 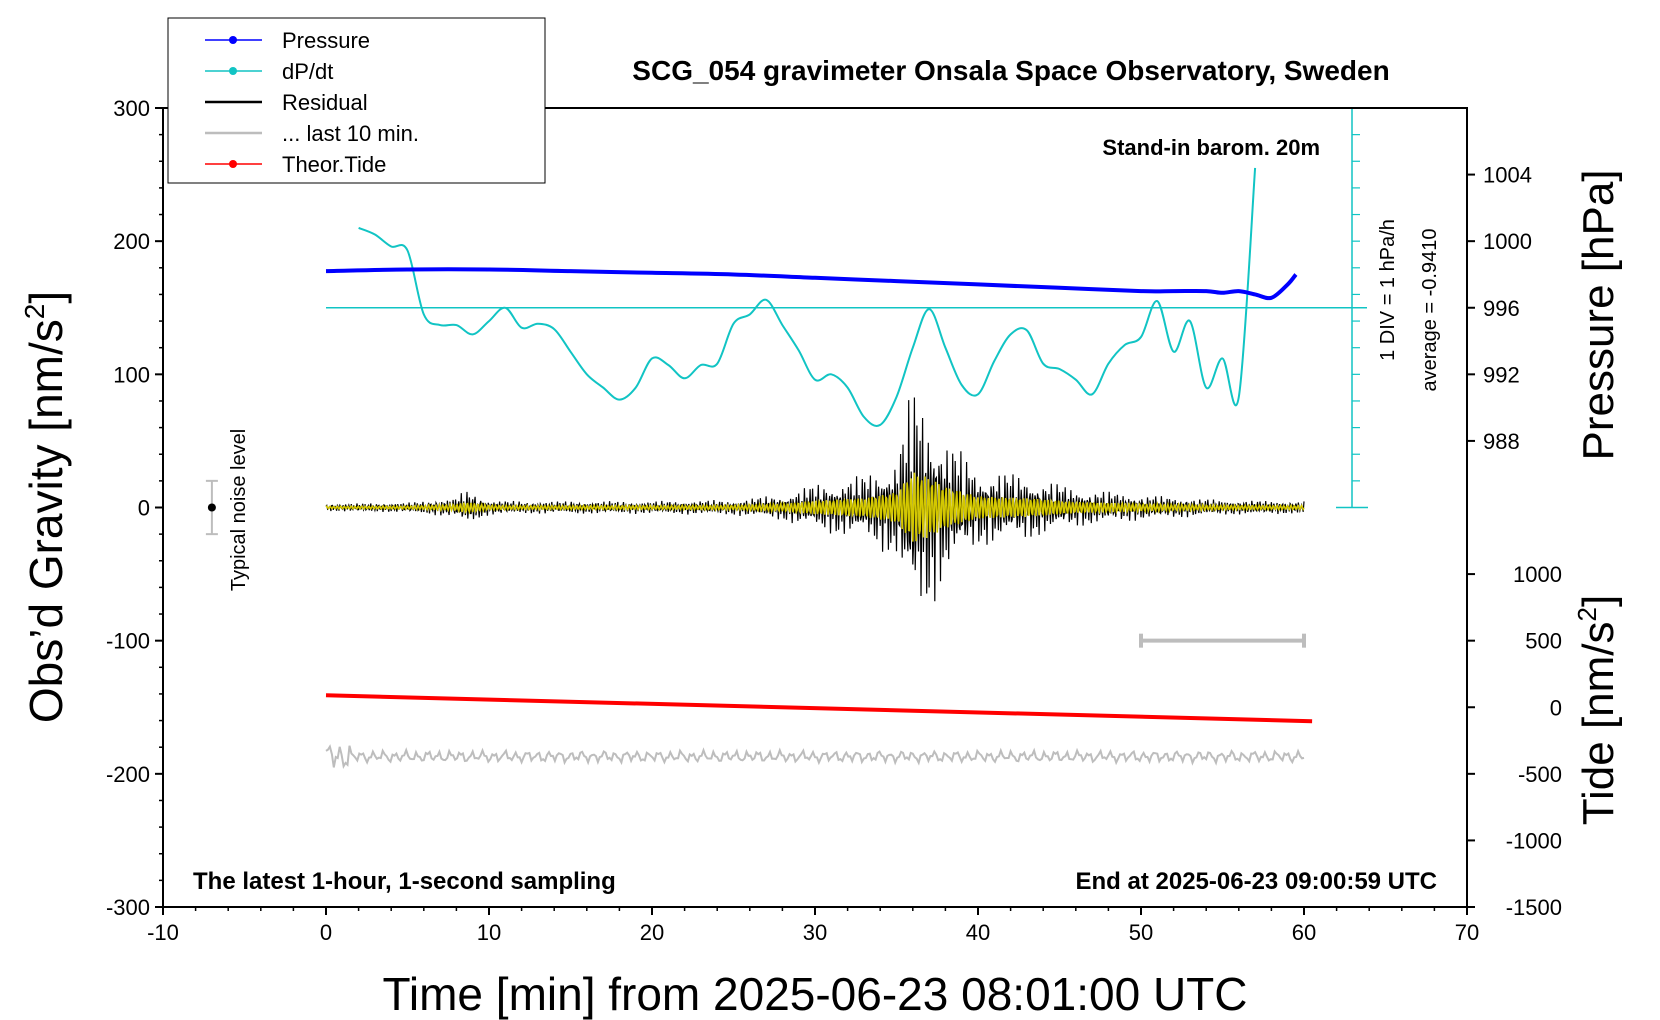 What do you see at coordinates (46, 521) in the screenshot?
I see `y-left-label-main: Obs’d Gravity [nm/s` at bounding box center [46, 521].